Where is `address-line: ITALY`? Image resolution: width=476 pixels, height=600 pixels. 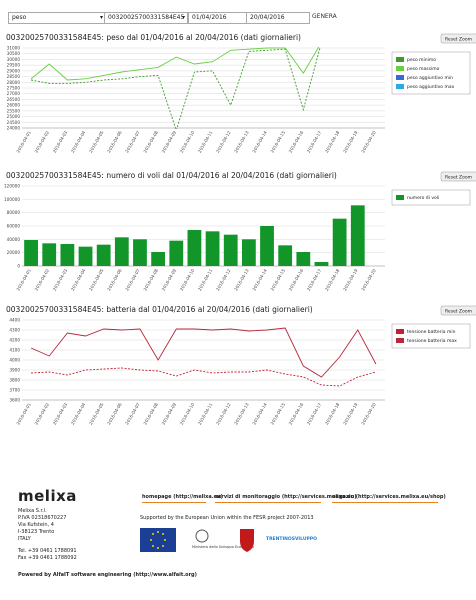
address-line: ITALY is located at coordinates (24, 539).